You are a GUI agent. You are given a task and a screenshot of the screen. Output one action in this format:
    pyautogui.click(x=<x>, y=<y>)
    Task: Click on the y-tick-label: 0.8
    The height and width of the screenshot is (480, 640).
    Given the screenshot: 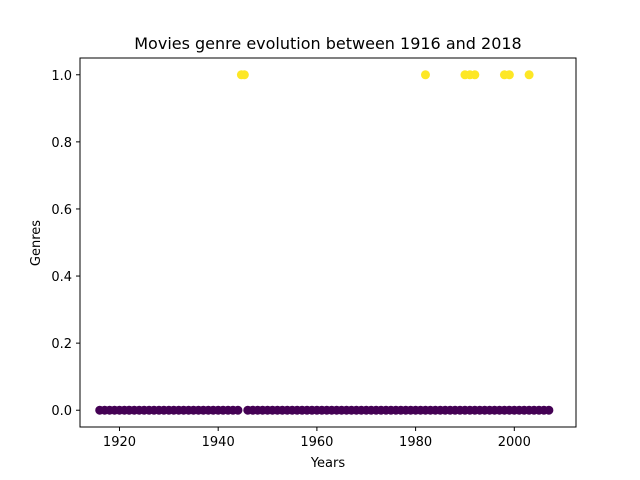 What is the action you would take?
    pyautogui.click(x=61, y=143)
    